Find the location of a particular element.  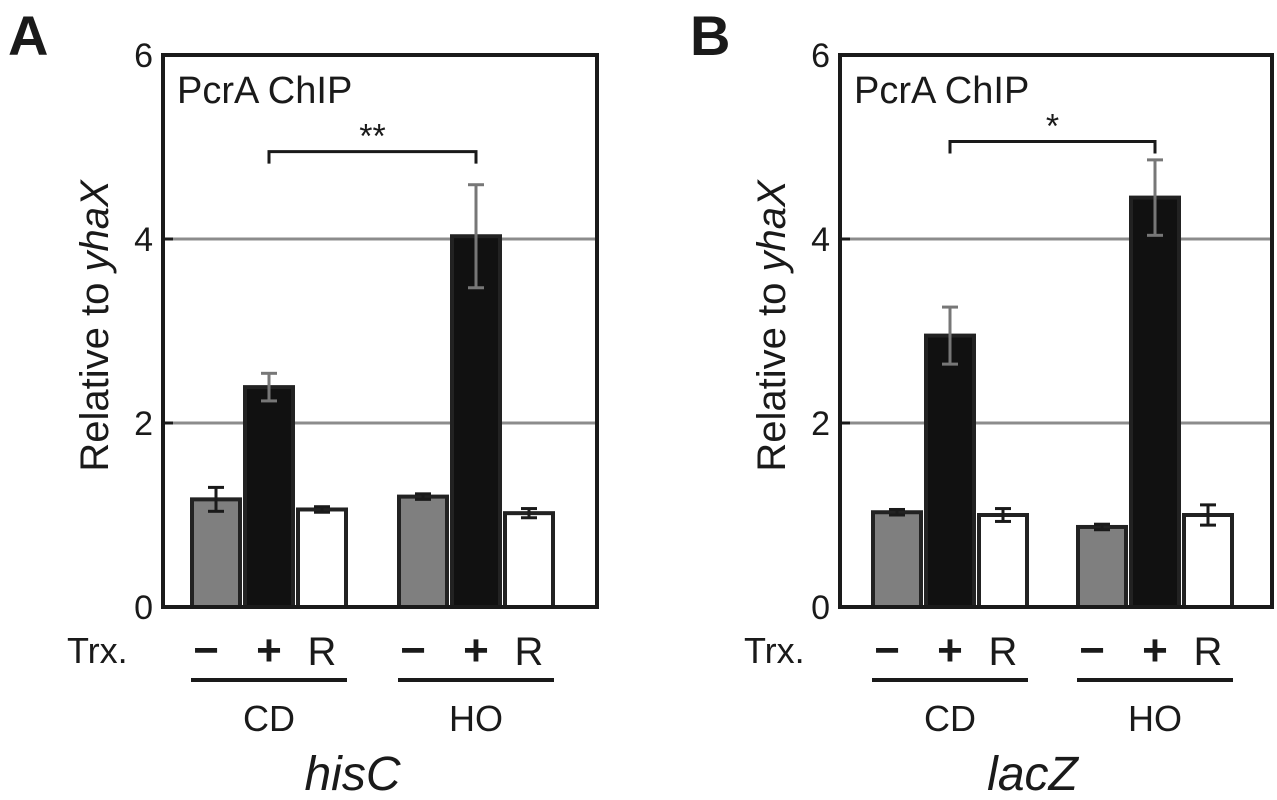

panel-letter: A is located at coordinates (28, 35).